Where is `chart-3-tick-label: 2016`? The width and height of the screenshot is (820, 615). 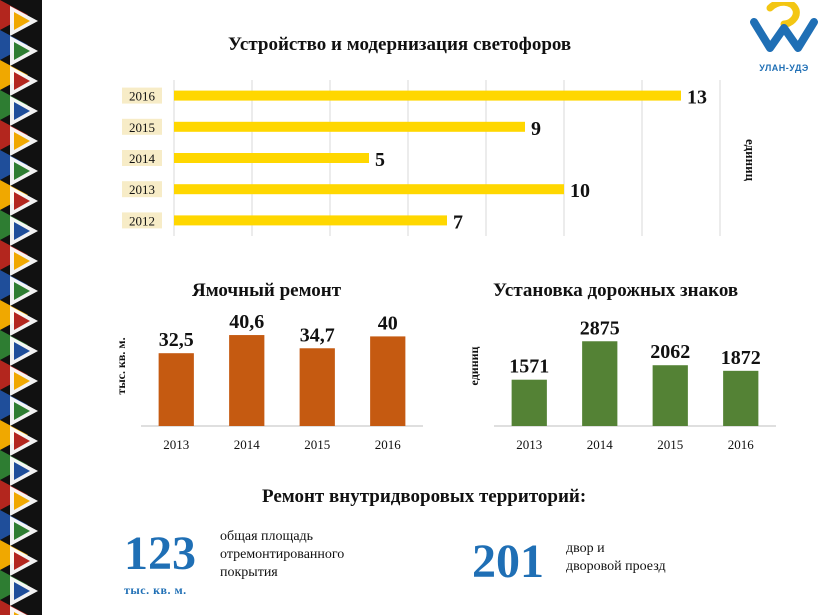
chart-3-tick-label: 2016 is located at coordinates (741, 444).